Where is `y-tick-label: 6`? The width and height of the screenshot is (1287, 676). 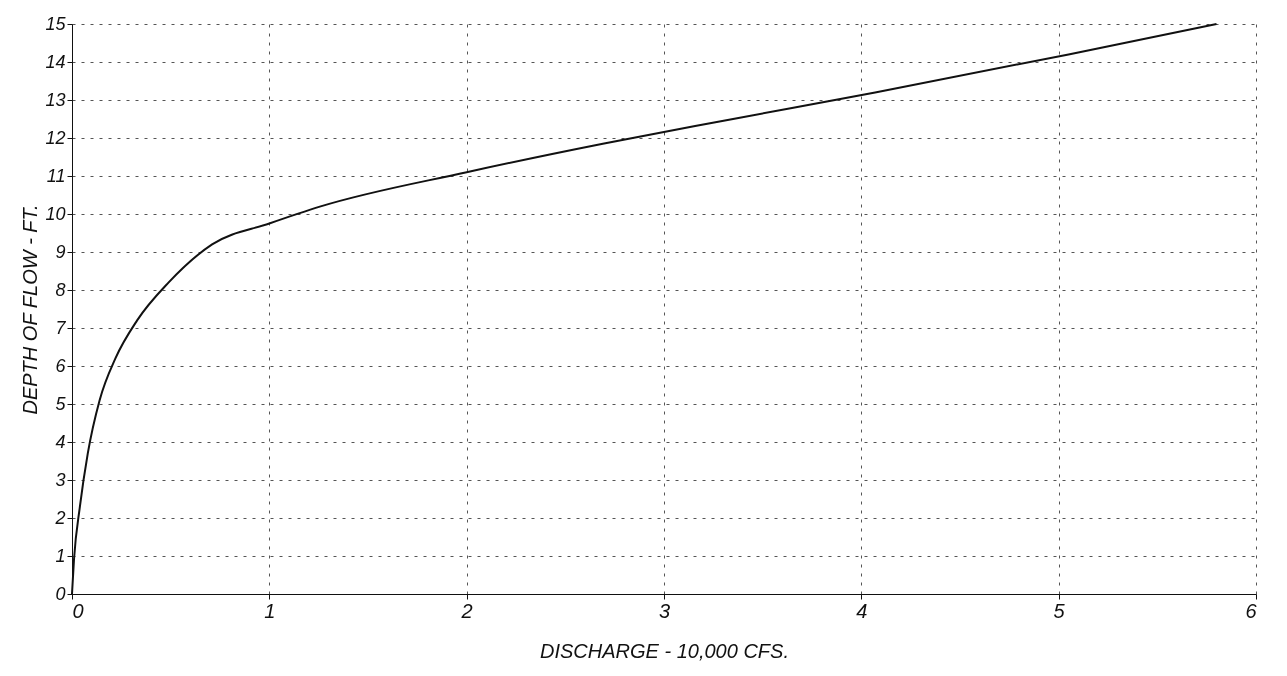
y-tick-label: 6 is located at coordinates (61, 365).